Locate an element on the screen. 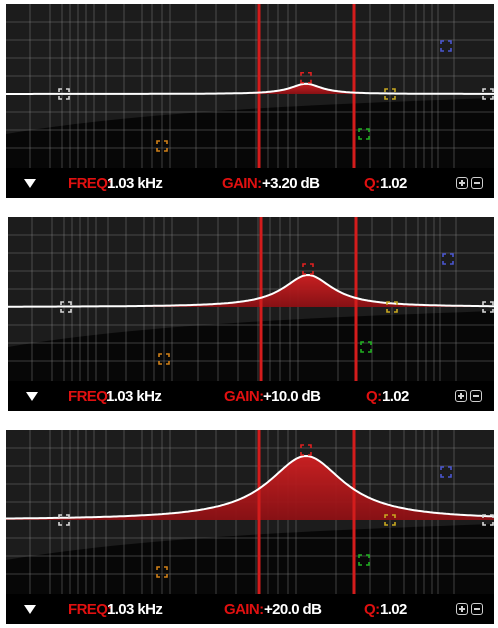 This screenshot has height=628, width=498. param-bar: FREQ: 1.03 kHz GAIN: +20.0 dB Q: 1.02 is located at coordinates (250, 609).